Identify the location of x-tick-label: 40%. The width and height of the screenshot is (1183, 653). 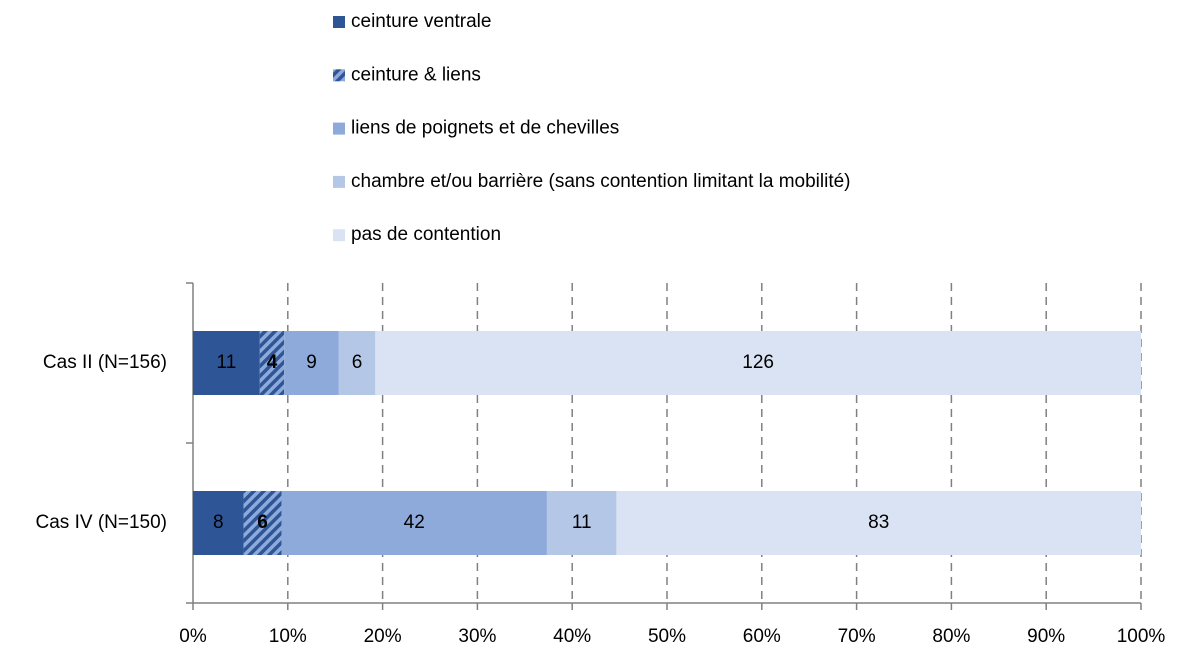
(572, 636).